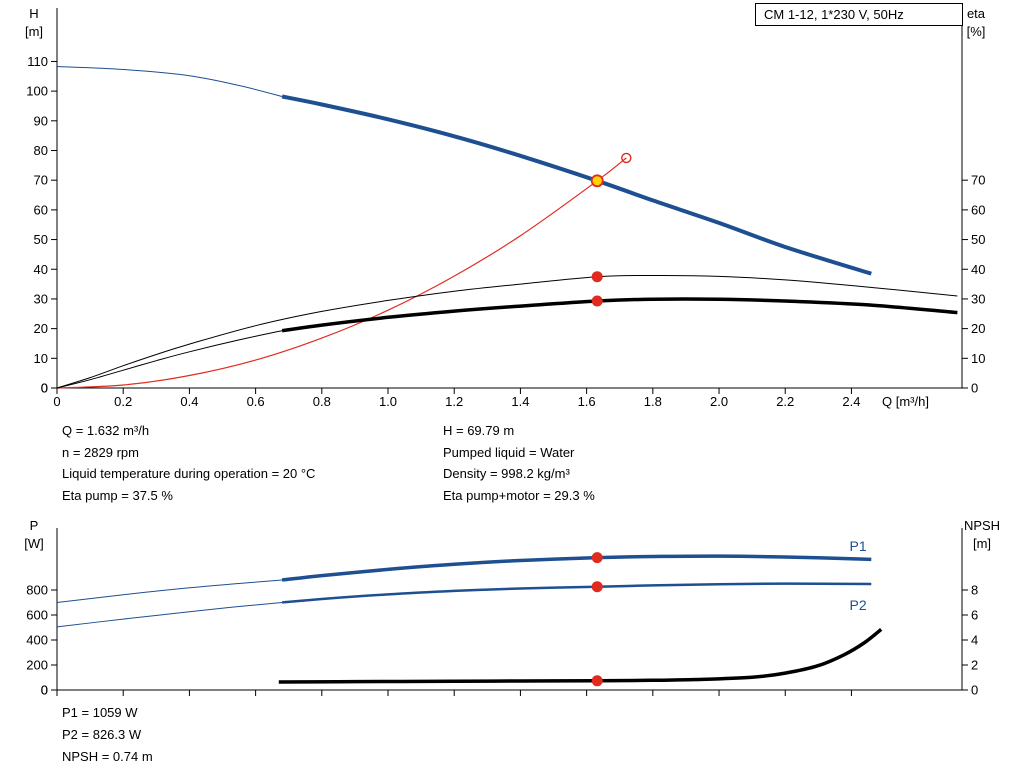 The height and width of the screenshot is (781, 1024). Describe the element at coordinates (37, 590) in the screenshot. I see `left-tick-label: 800` at that location.